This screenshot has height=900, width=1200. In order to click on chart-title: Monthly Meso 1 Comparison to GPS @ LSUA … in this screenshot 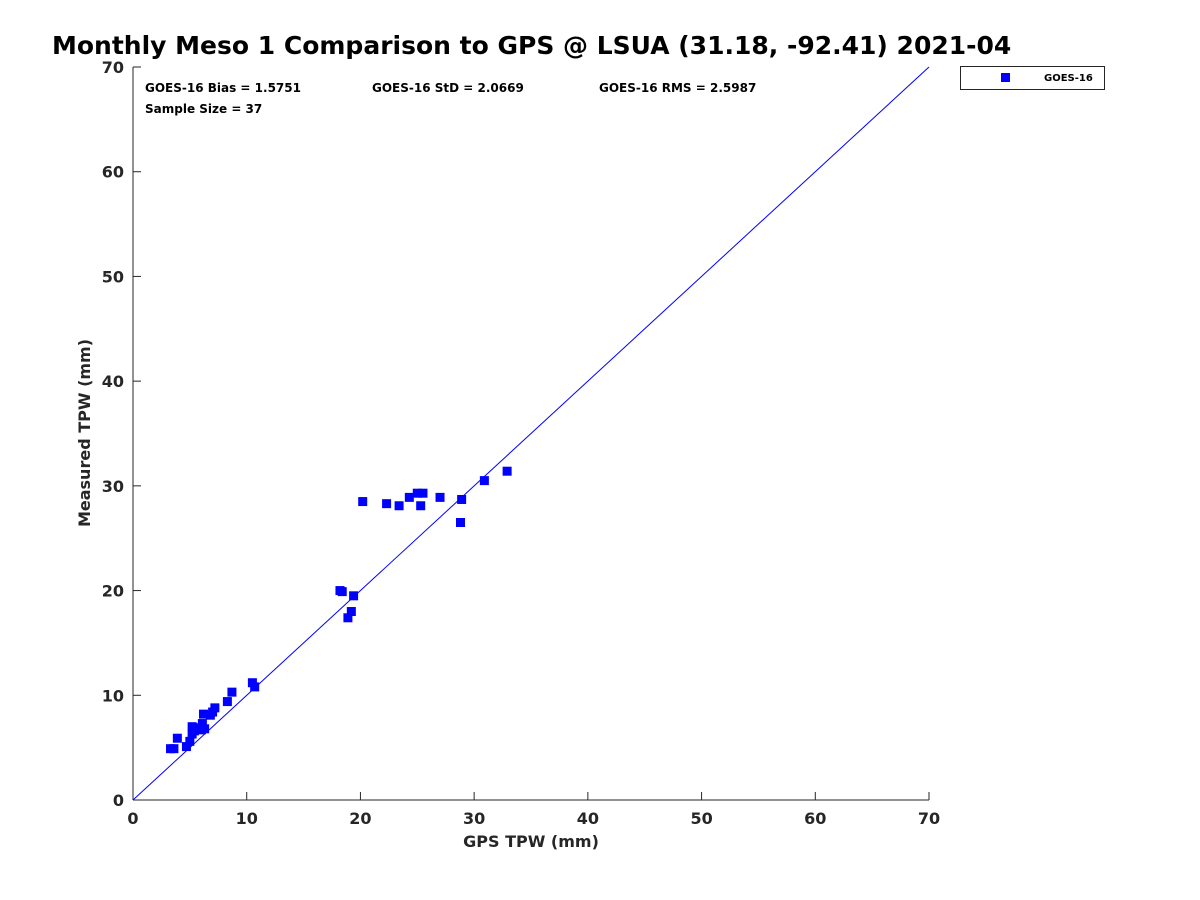, I will do `click(531, 45)`.